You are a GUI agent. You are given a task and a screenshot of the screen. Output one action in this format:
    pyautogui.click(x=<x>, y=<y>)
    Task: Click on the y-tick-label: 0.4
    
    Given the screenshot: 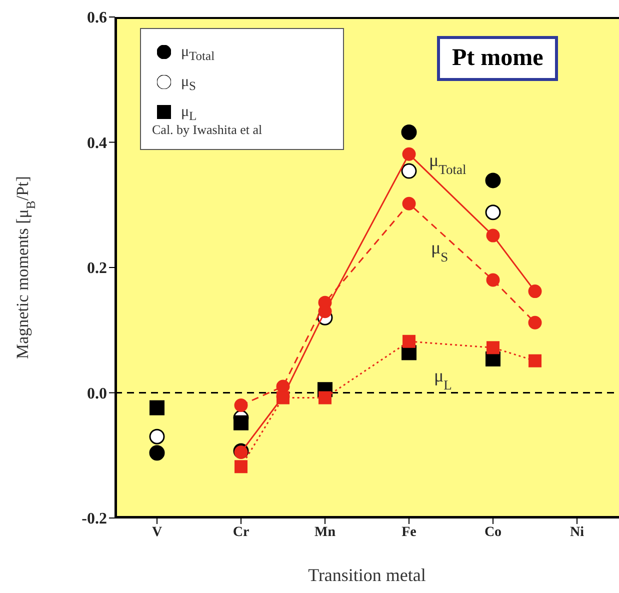 What is the action you would take?
    pyautogui.click(x=97, y=143)
    